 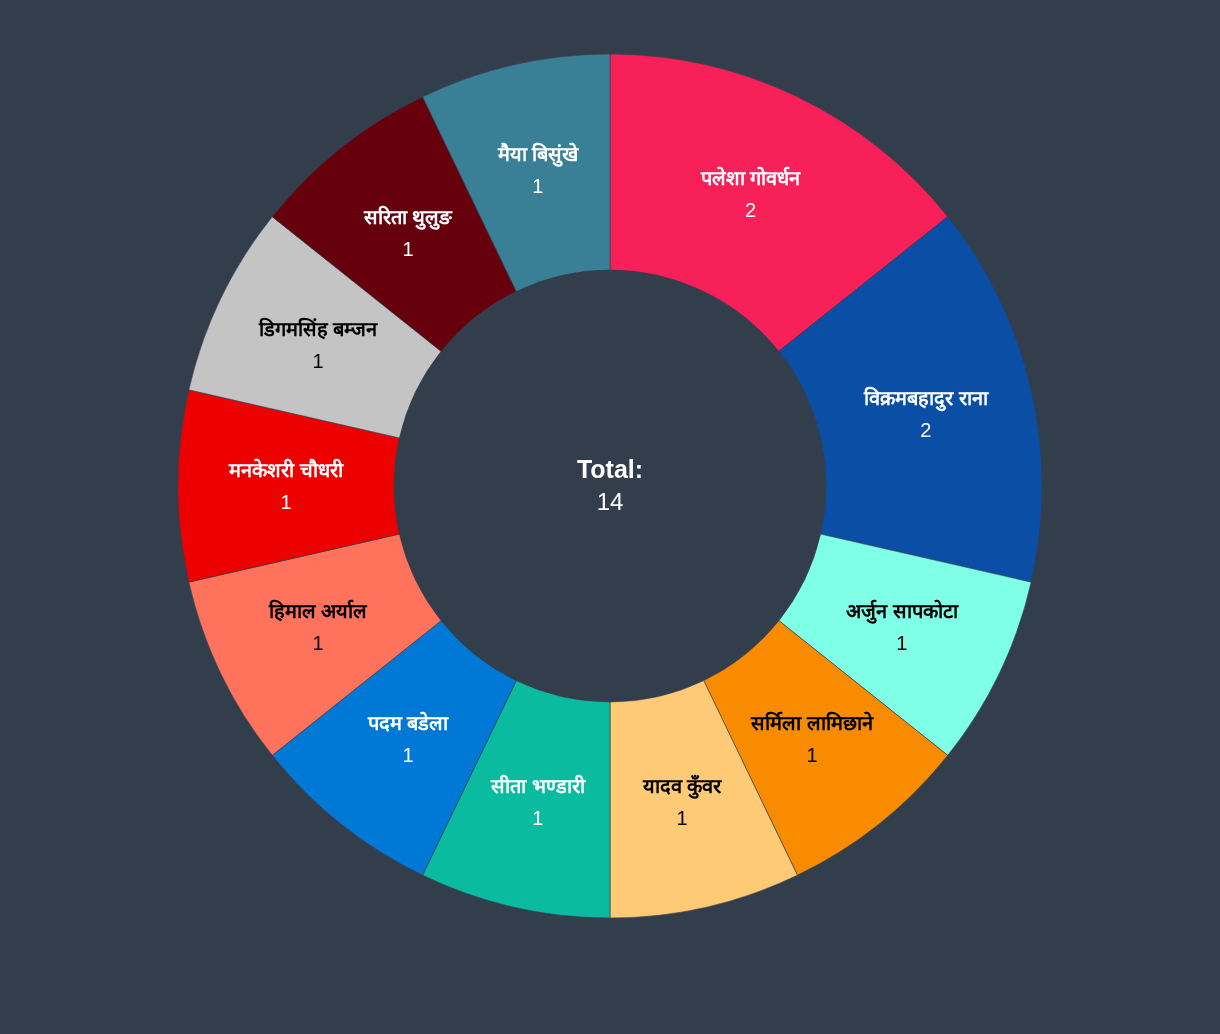 I want to click on slice-label: सरिता थुलुङ, so click(x=408, y=217).